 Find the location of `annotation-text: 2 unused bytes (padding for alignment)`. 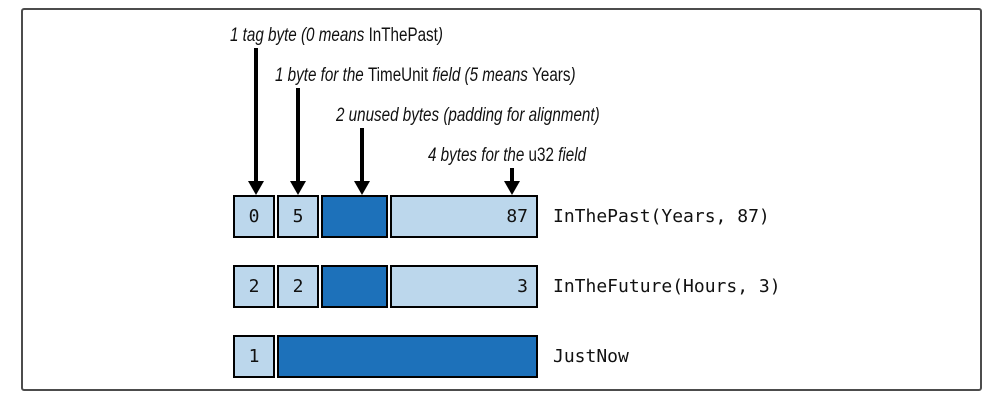

annotation-text: 2 unused bytes (padding for alignment) is located at coordinates (468, 116).